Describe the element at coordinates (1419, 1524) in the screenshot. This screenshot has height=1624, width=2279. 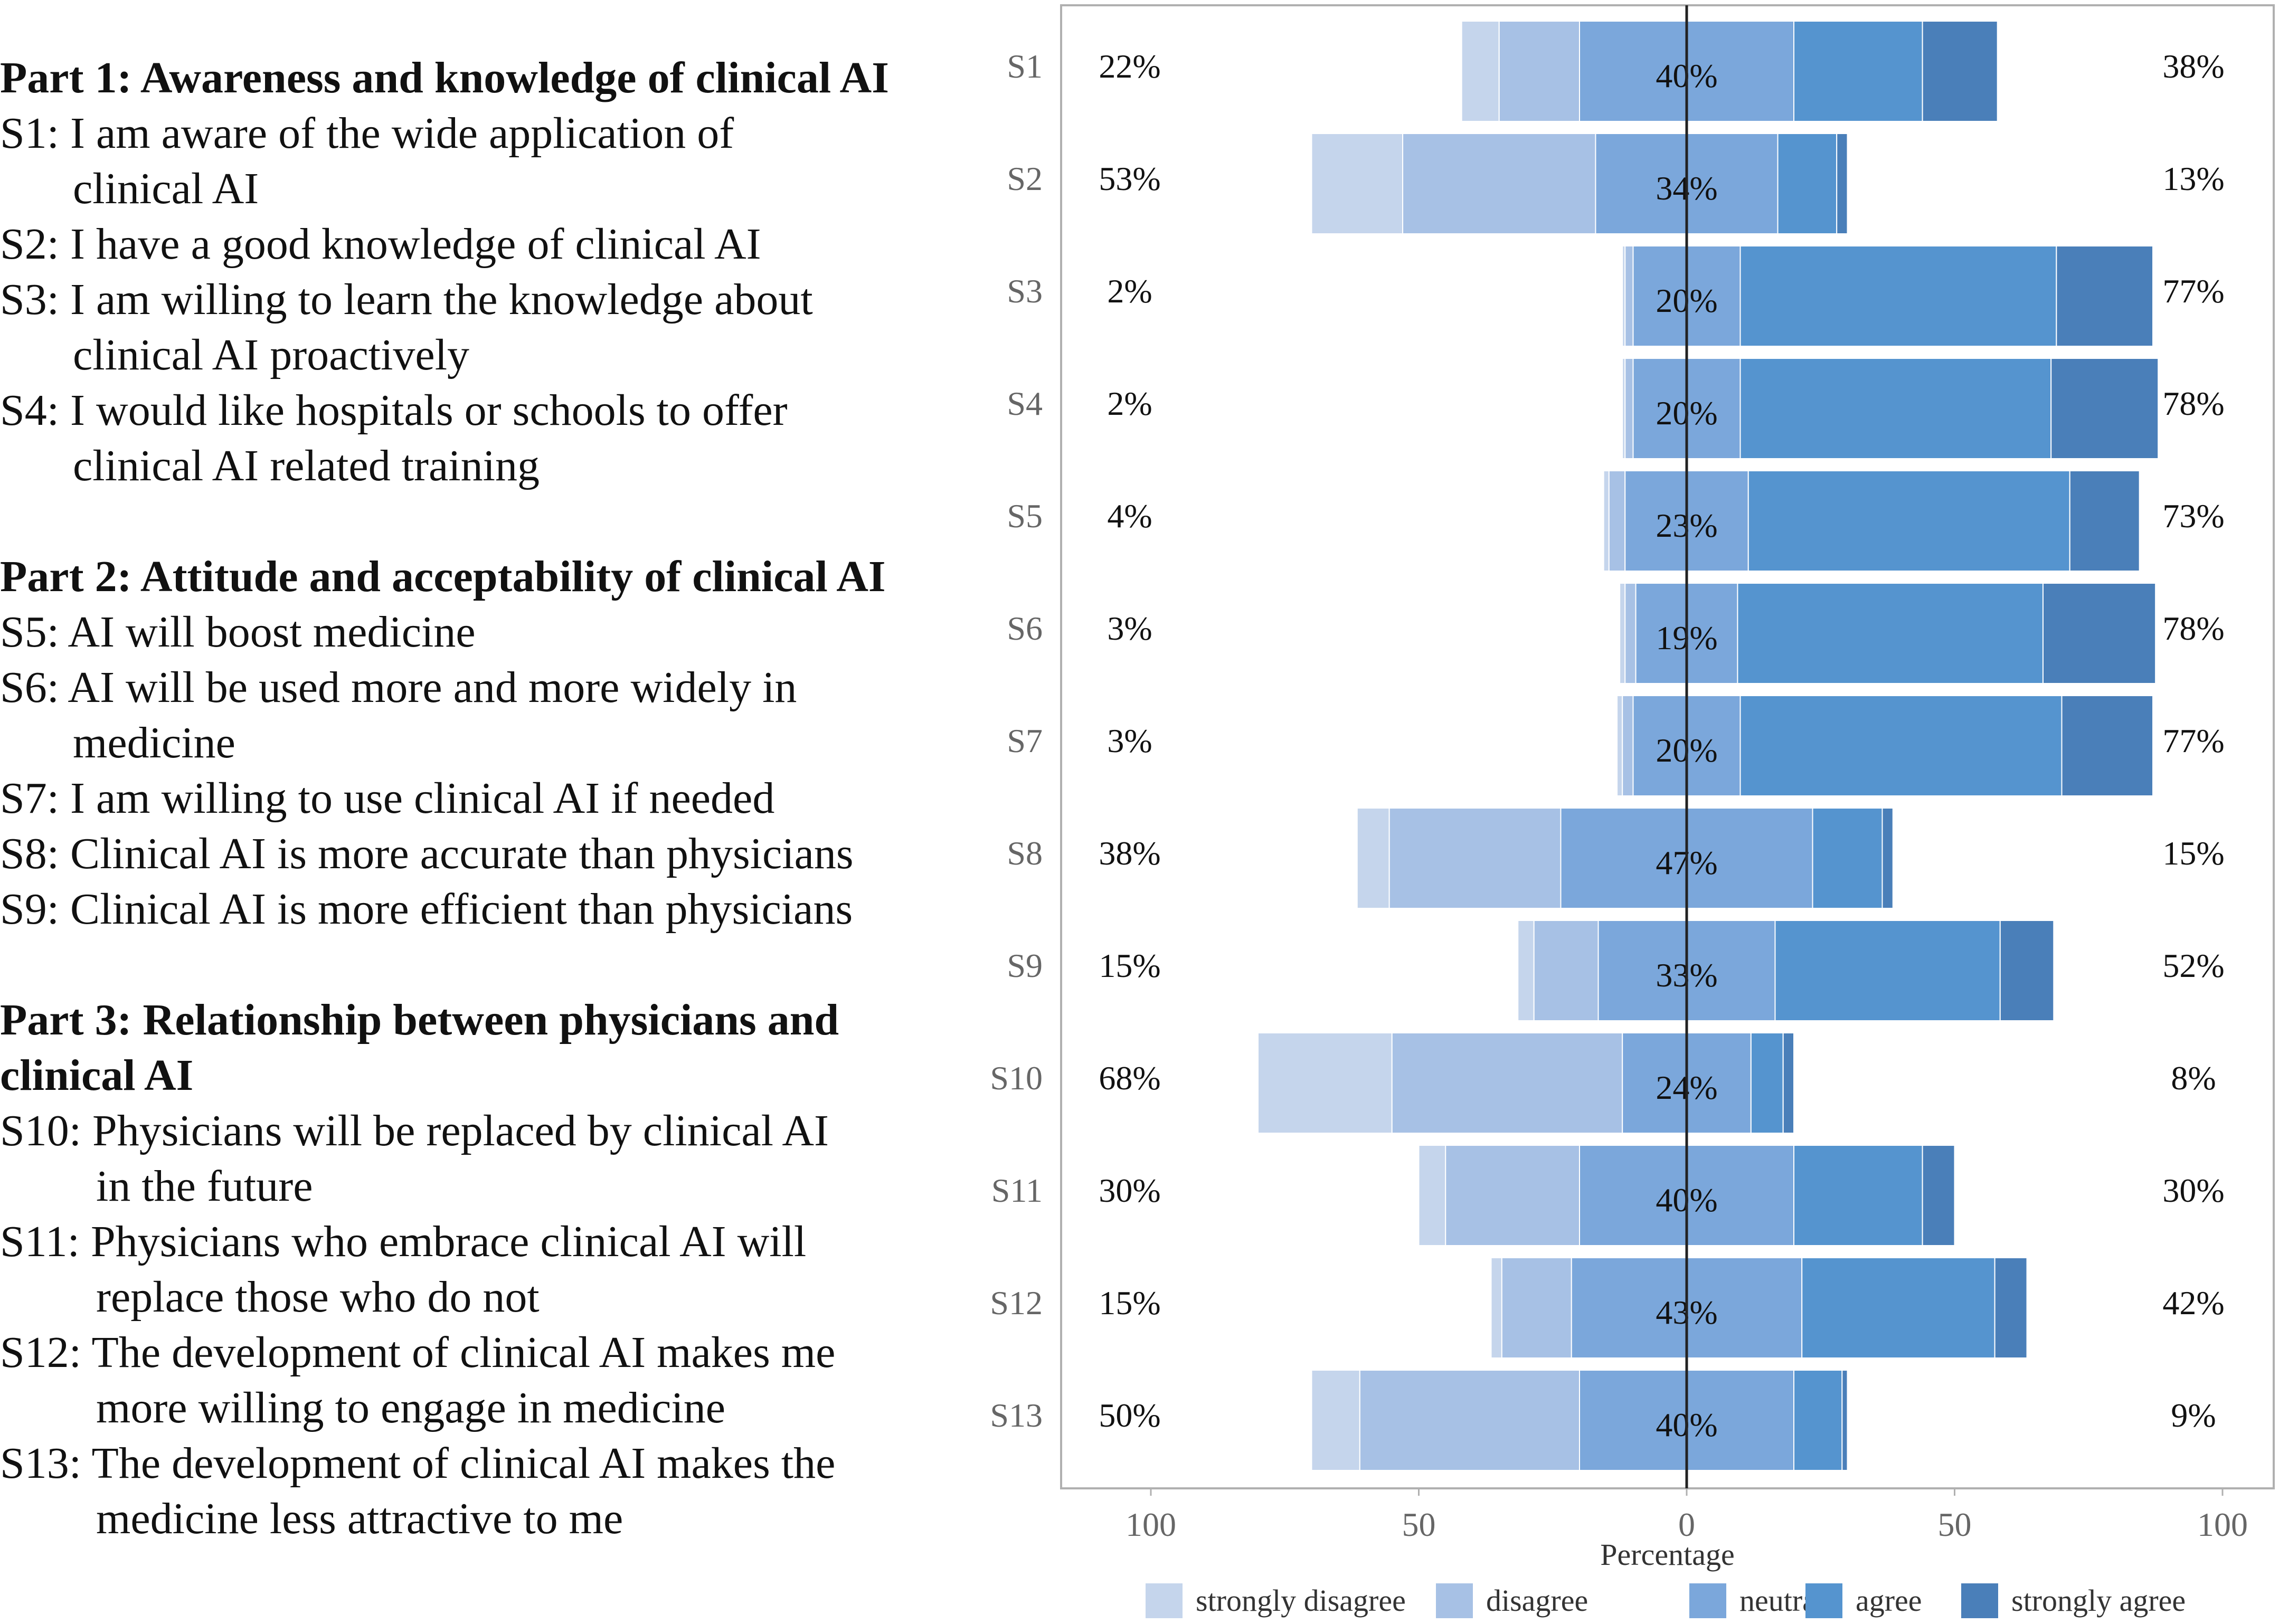
I see `x-tick-label: 50` at that location.